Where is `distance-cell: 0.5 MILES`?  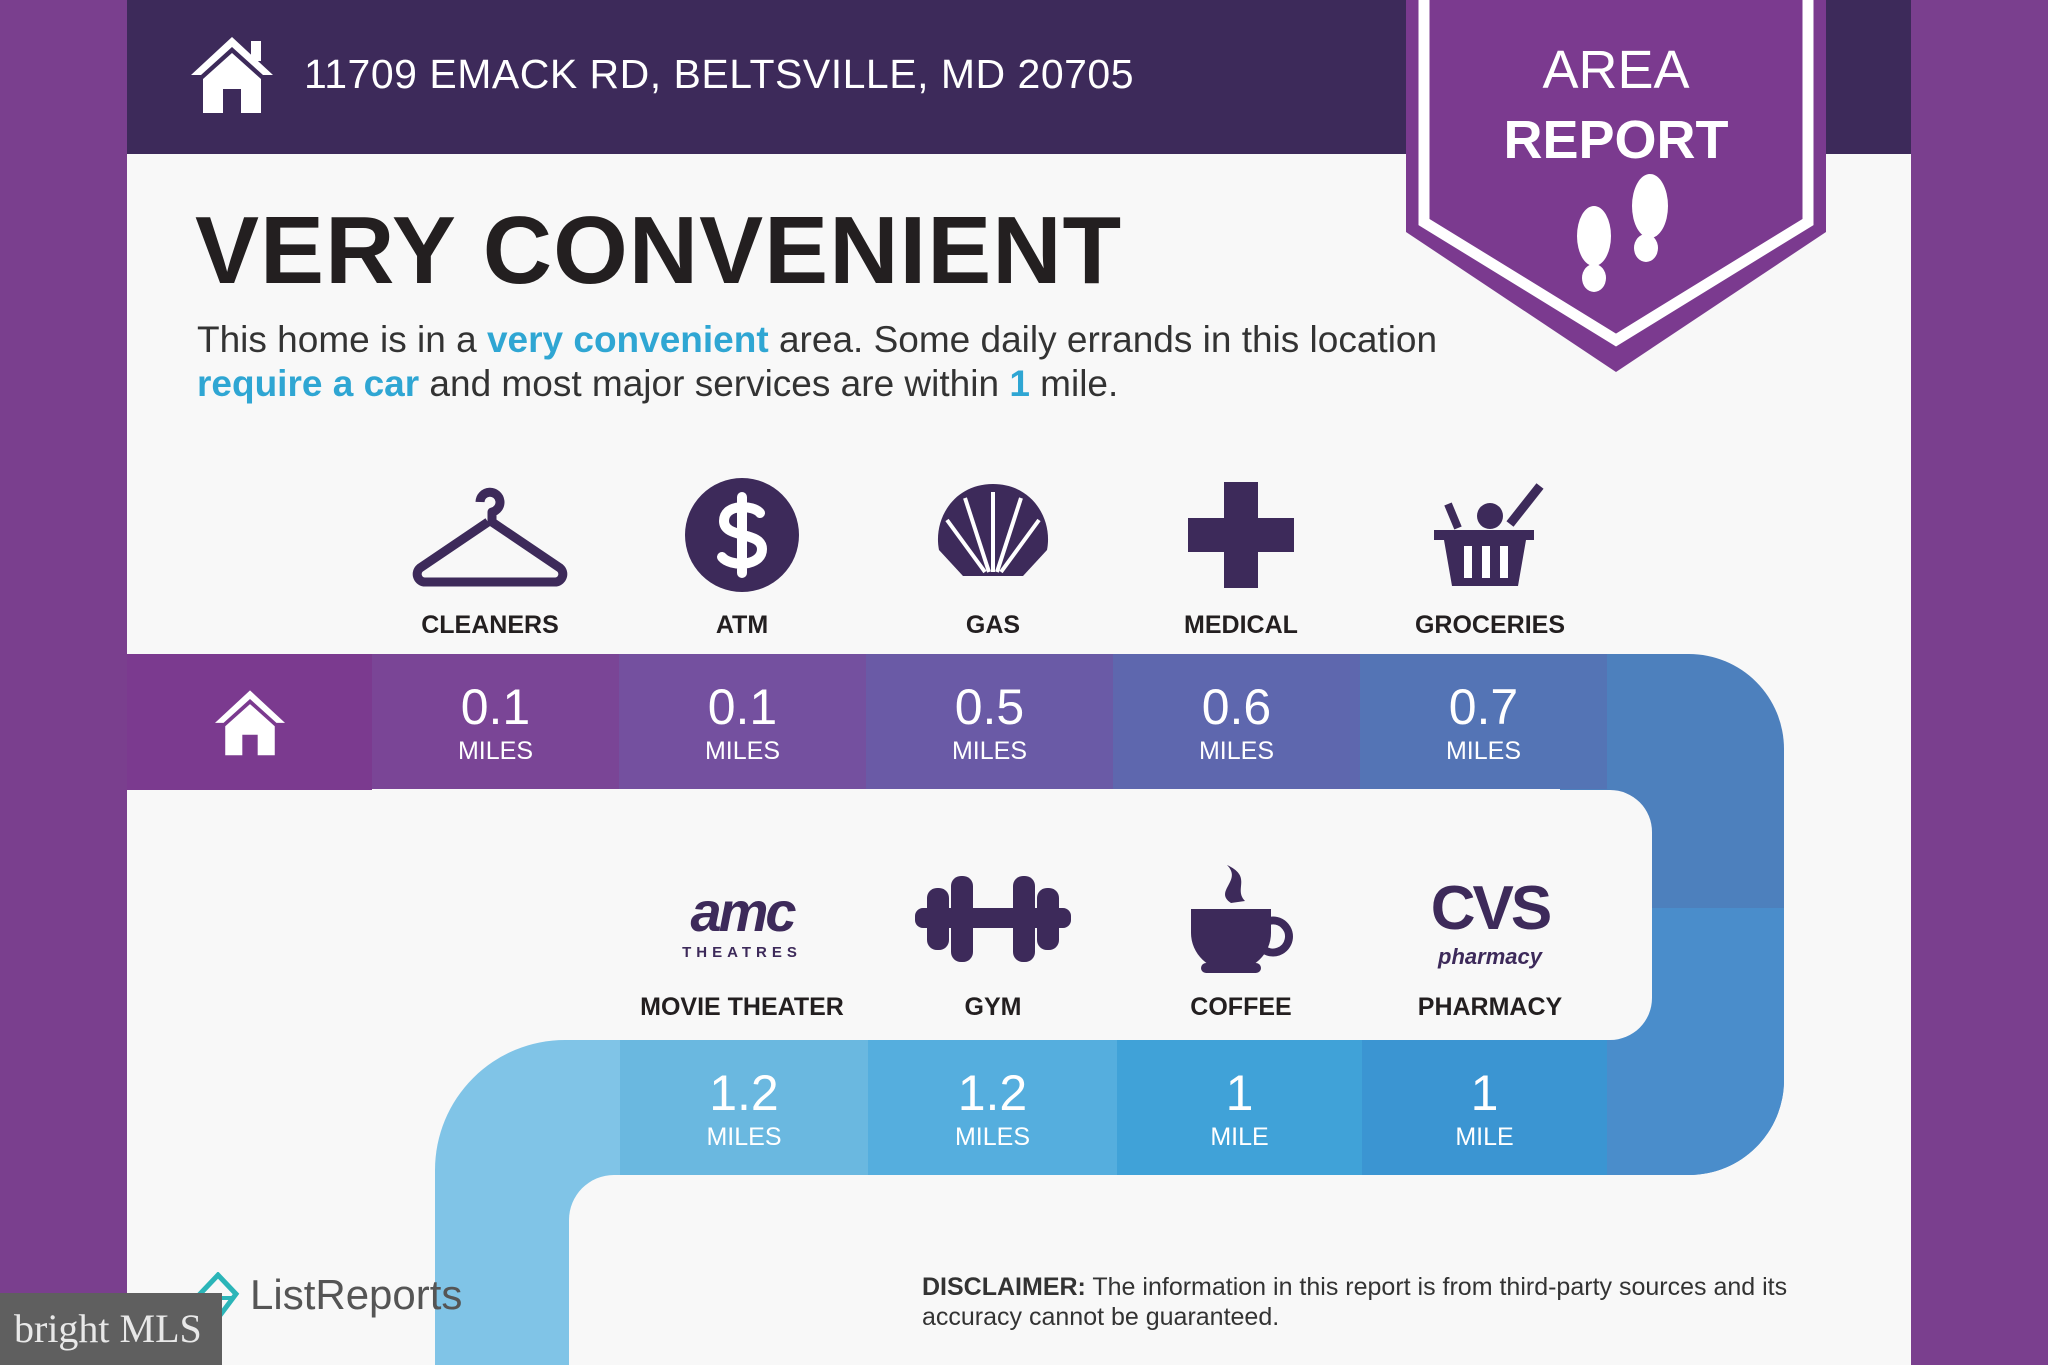 distance-cell: 0.5 MILES is located at coordinates (989, 721).